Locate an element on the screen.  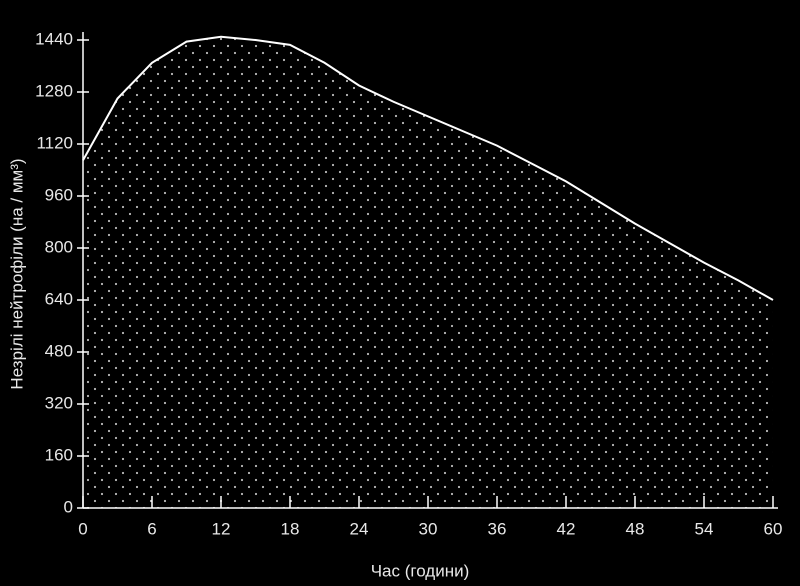
y-tick-label: 0 is located at coordinates (68, 506).